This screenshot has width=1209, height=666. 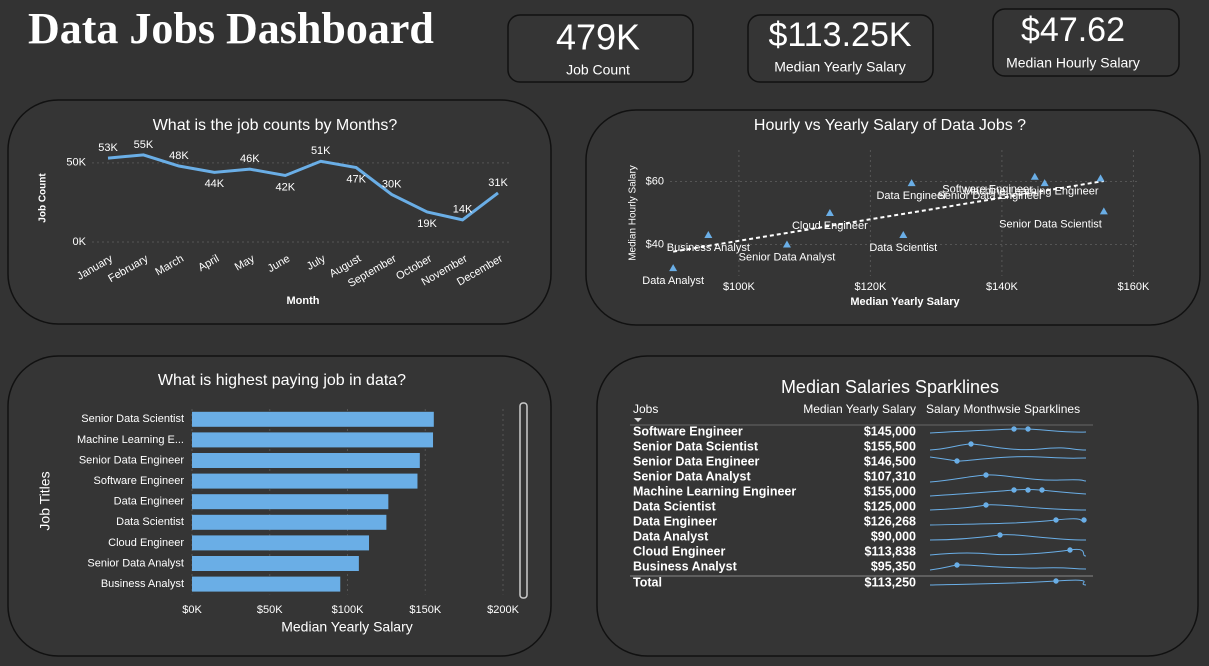 What do you see at coordinates (671, 536) in the screenshot?
I see `table-cell: Data Analyst` at bounding box center [671, 536].